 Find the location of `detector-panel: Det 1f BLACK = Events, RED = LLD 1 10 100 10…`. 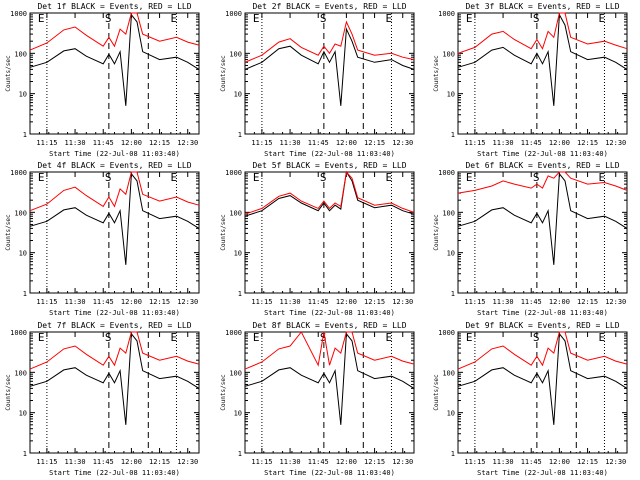

detector-panel: Det 1f BLACK = Events, RED = LLD 1 10 100 10… is located at coordinates (102, 80).